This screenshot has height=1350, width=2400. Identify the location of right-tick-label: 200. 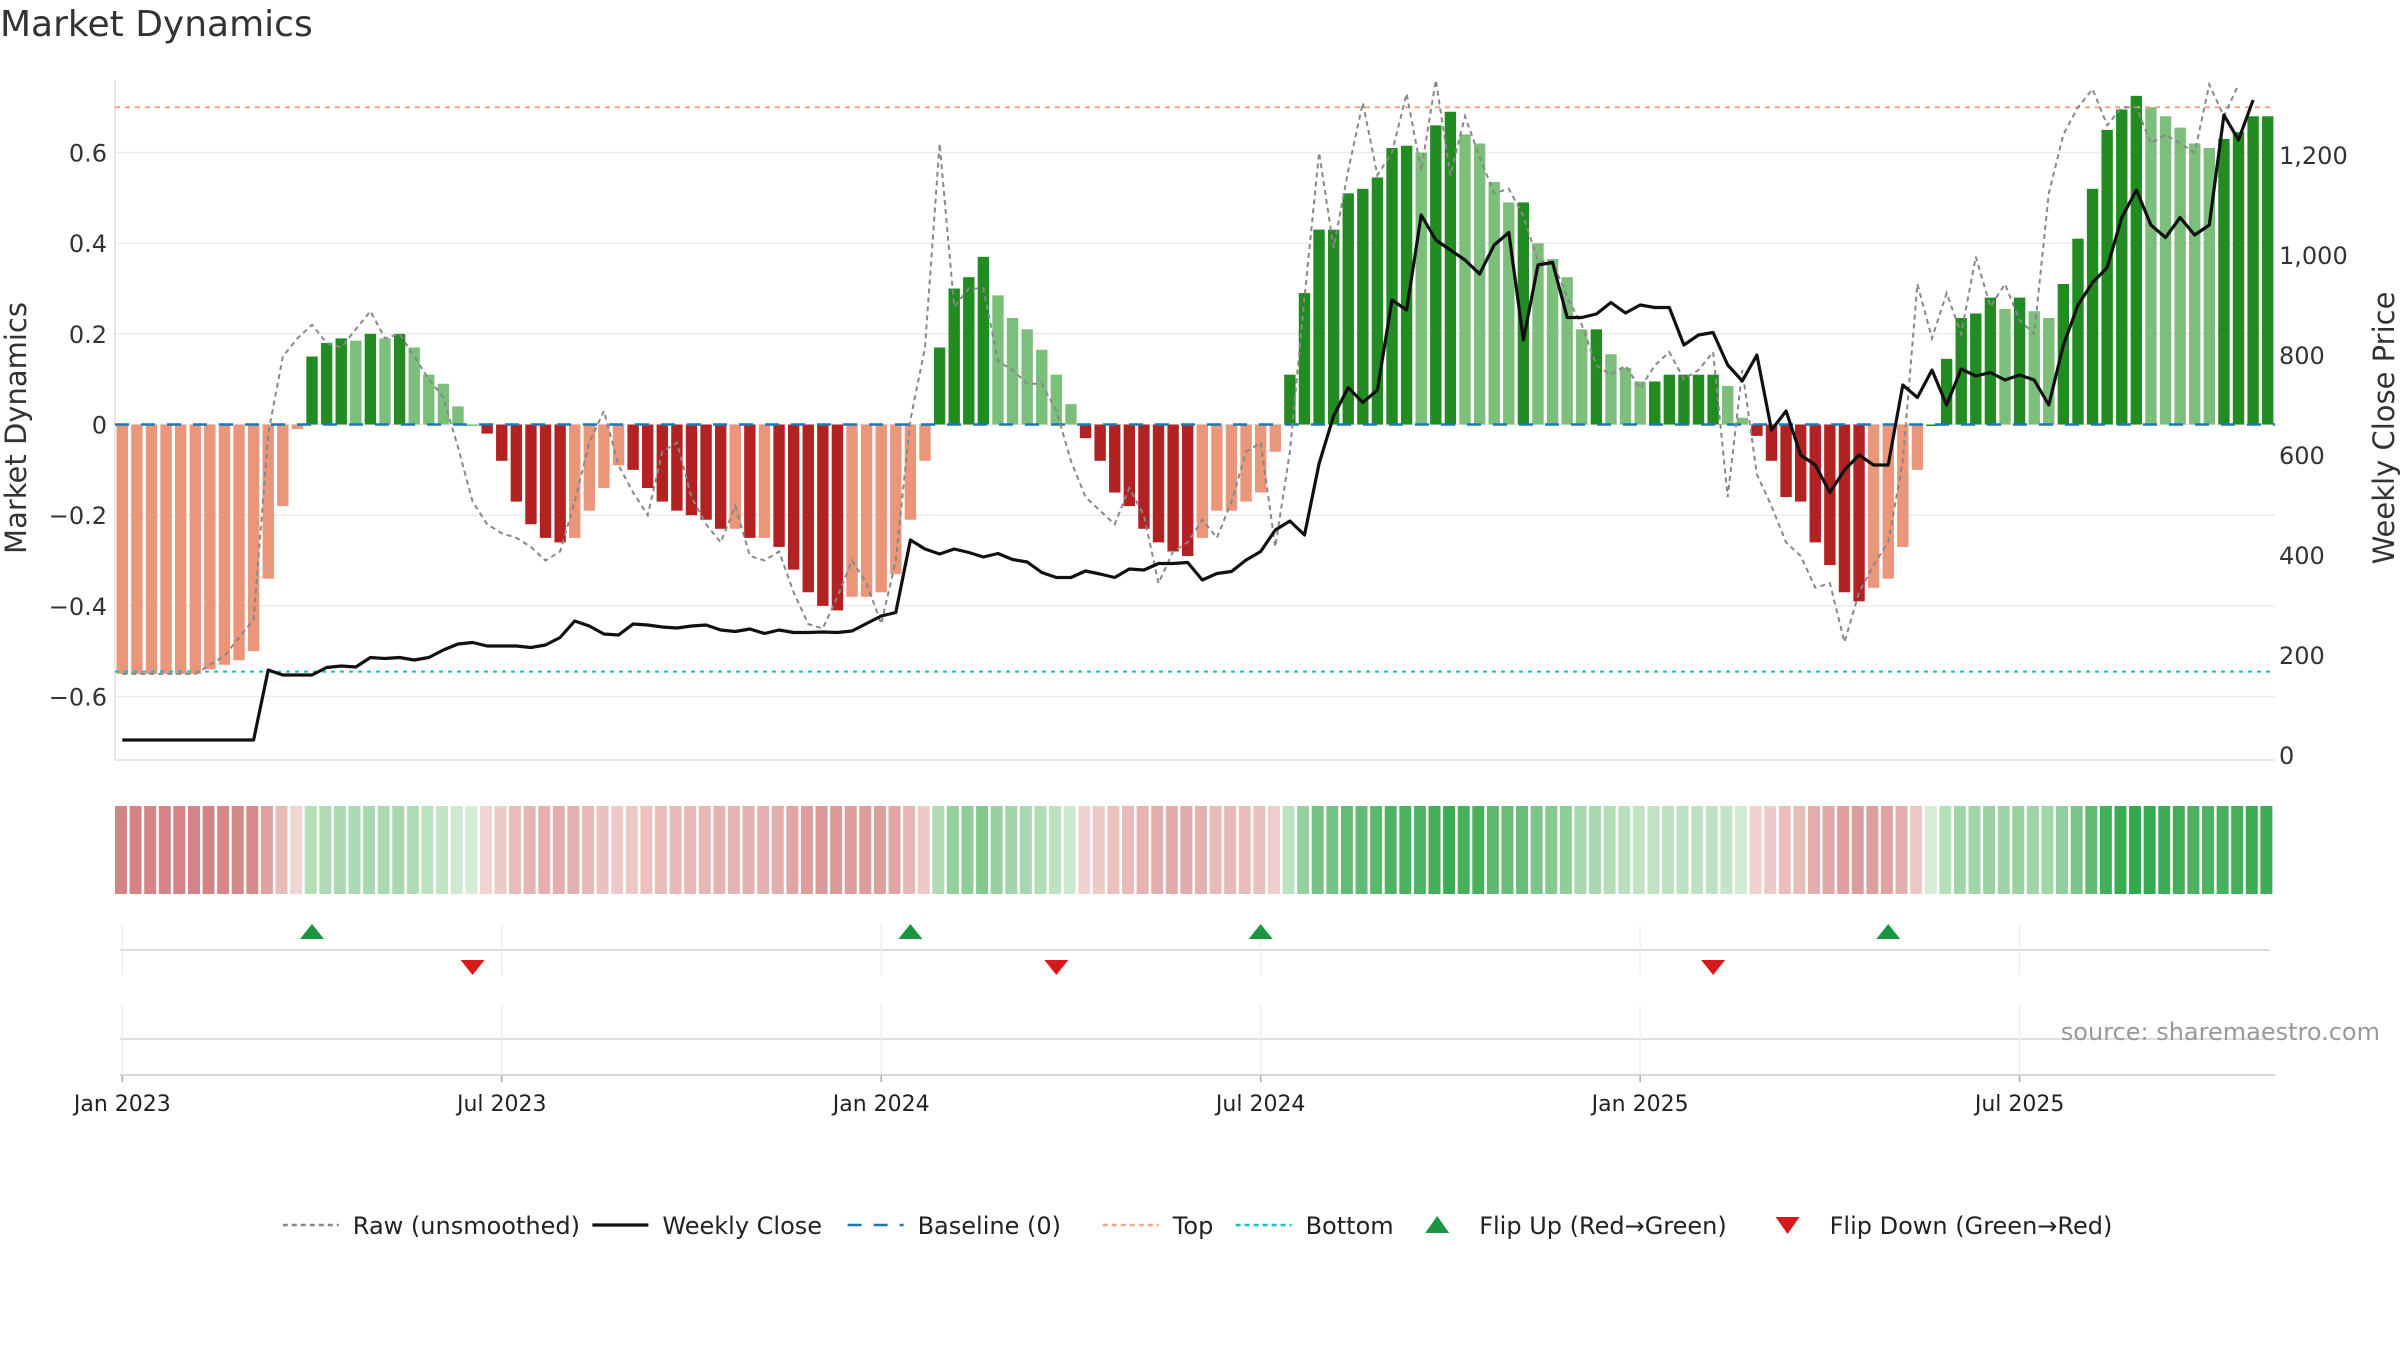
(2302, 656).